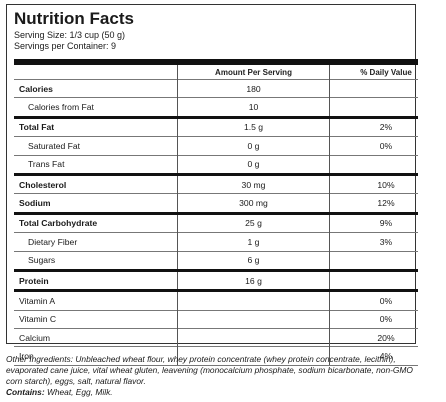 The image size is (446, 402). Describe the element at coordinates (96, 126) in the screenshot. I see `nutrient-name: Total Fat` at that location.